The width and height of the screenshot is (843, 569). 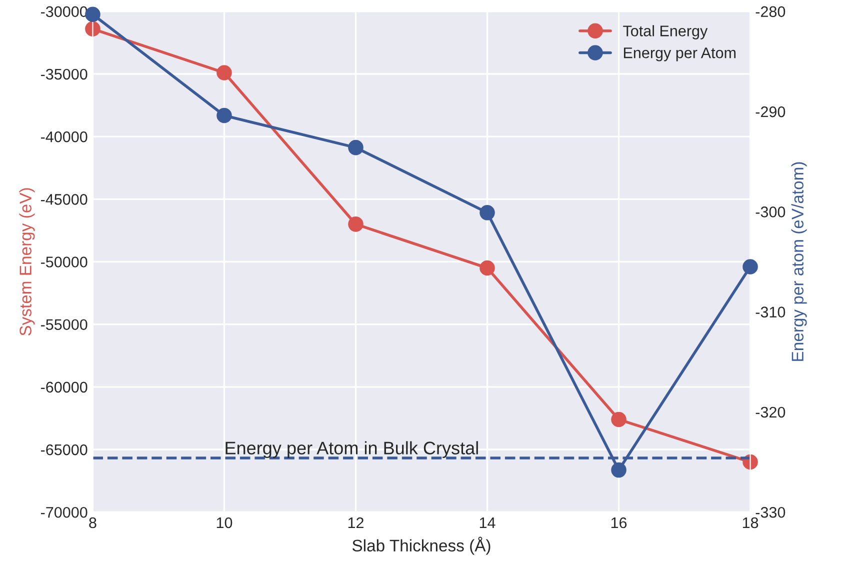 What do you see at coordinates (771, 412) in the screenshot?
I see `y2-tick-label: -320` at bounding box center [771, 412].